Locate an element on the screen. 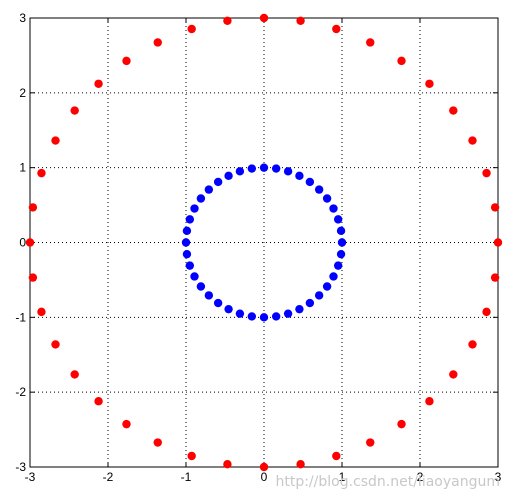 This screenshot has width=522, height=492. x-tick-label: -2 is located at coordinates (108, 477).